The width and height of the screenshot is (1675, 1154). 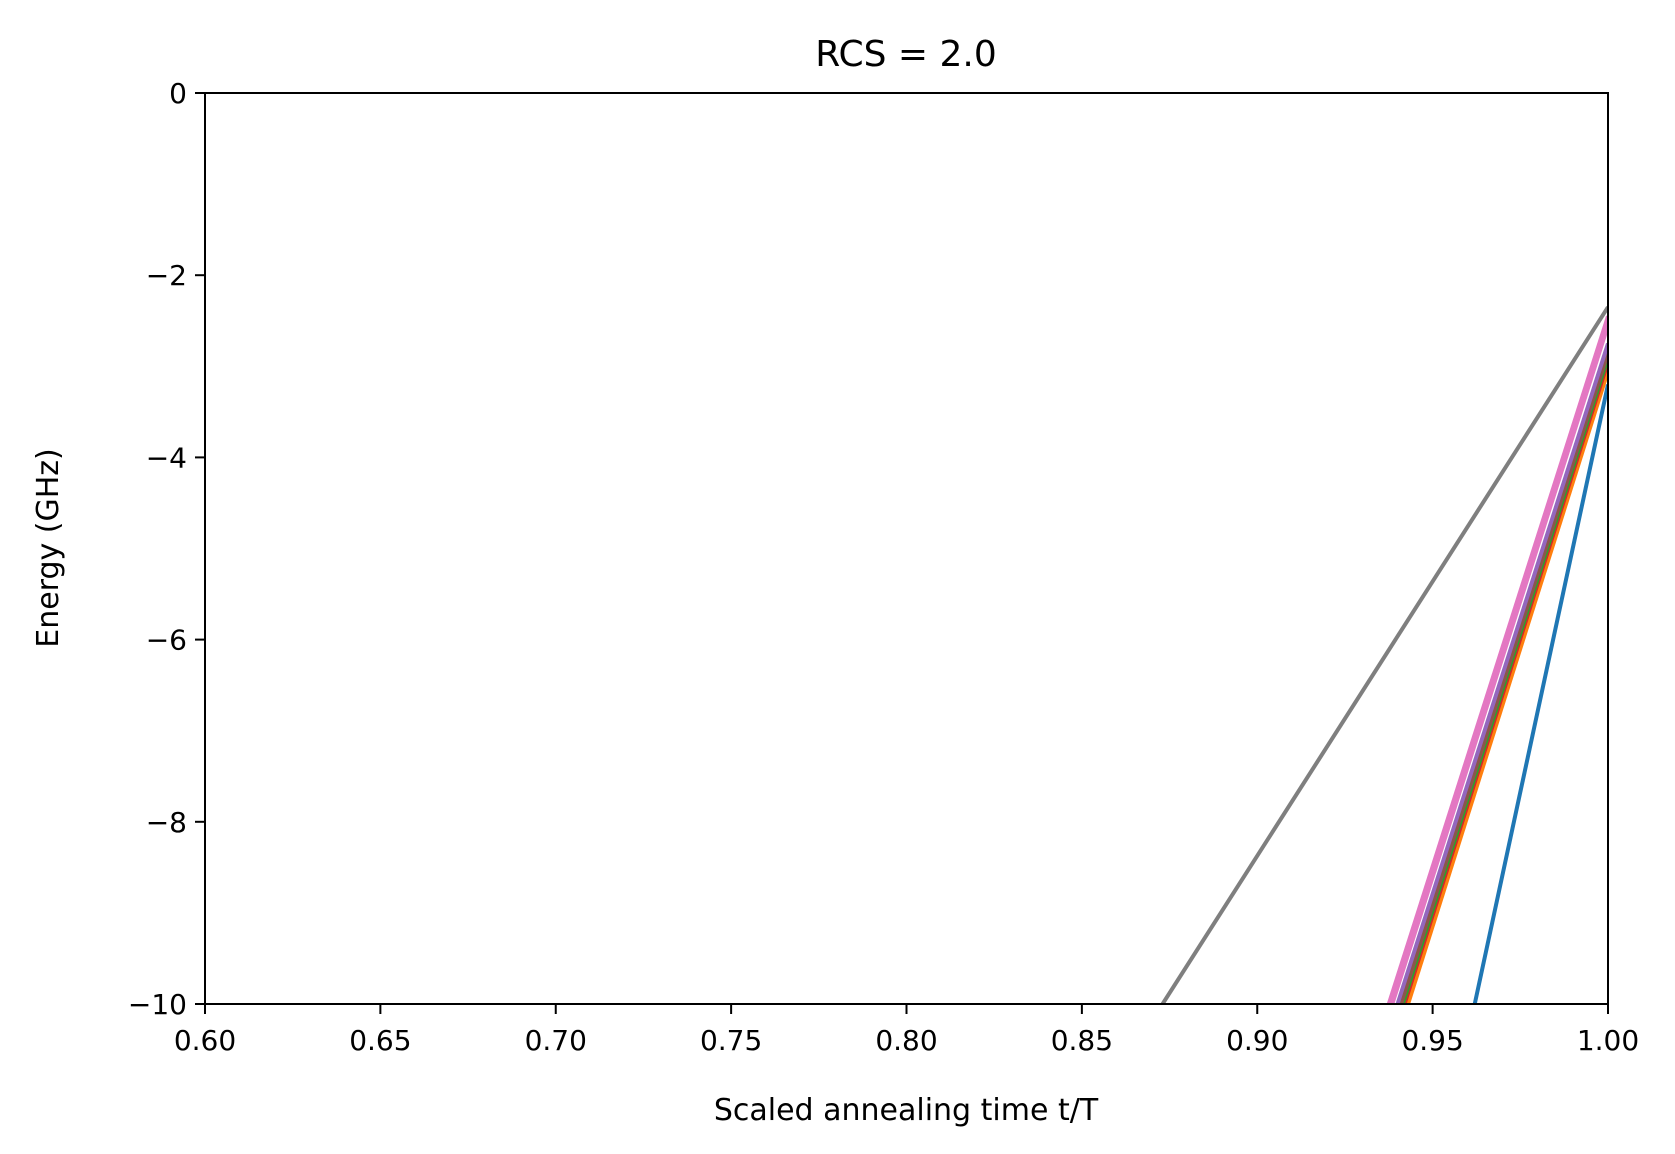 I want to click on chart-title: RCS = 2.0, so click(x=906, y=54).